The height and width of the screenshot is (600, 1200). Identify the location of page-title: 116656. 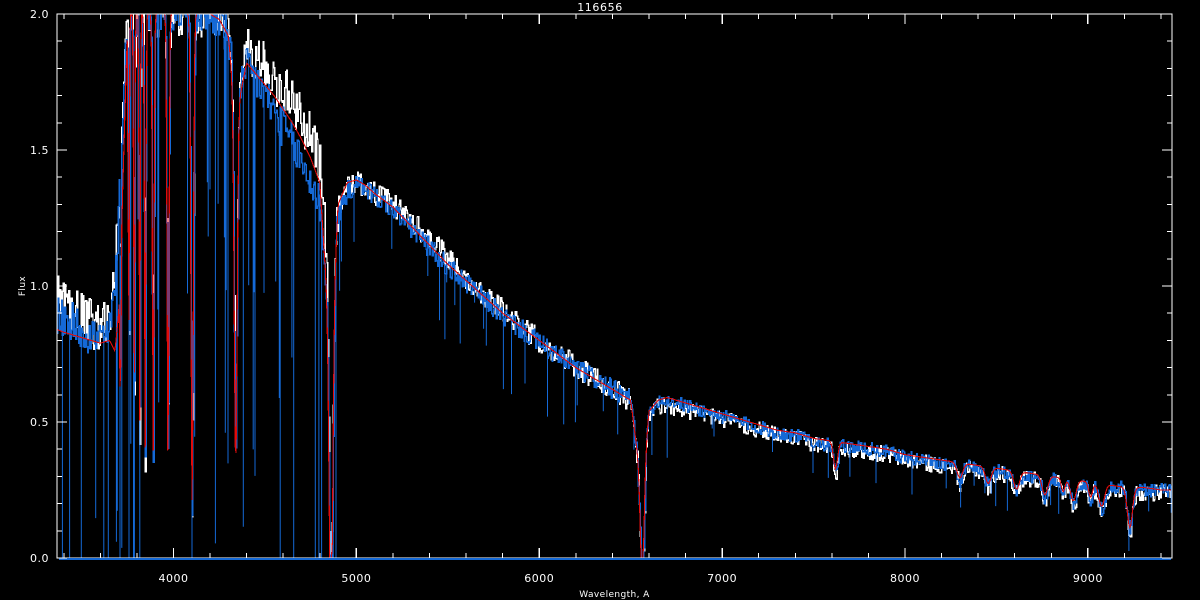
(600, 7).